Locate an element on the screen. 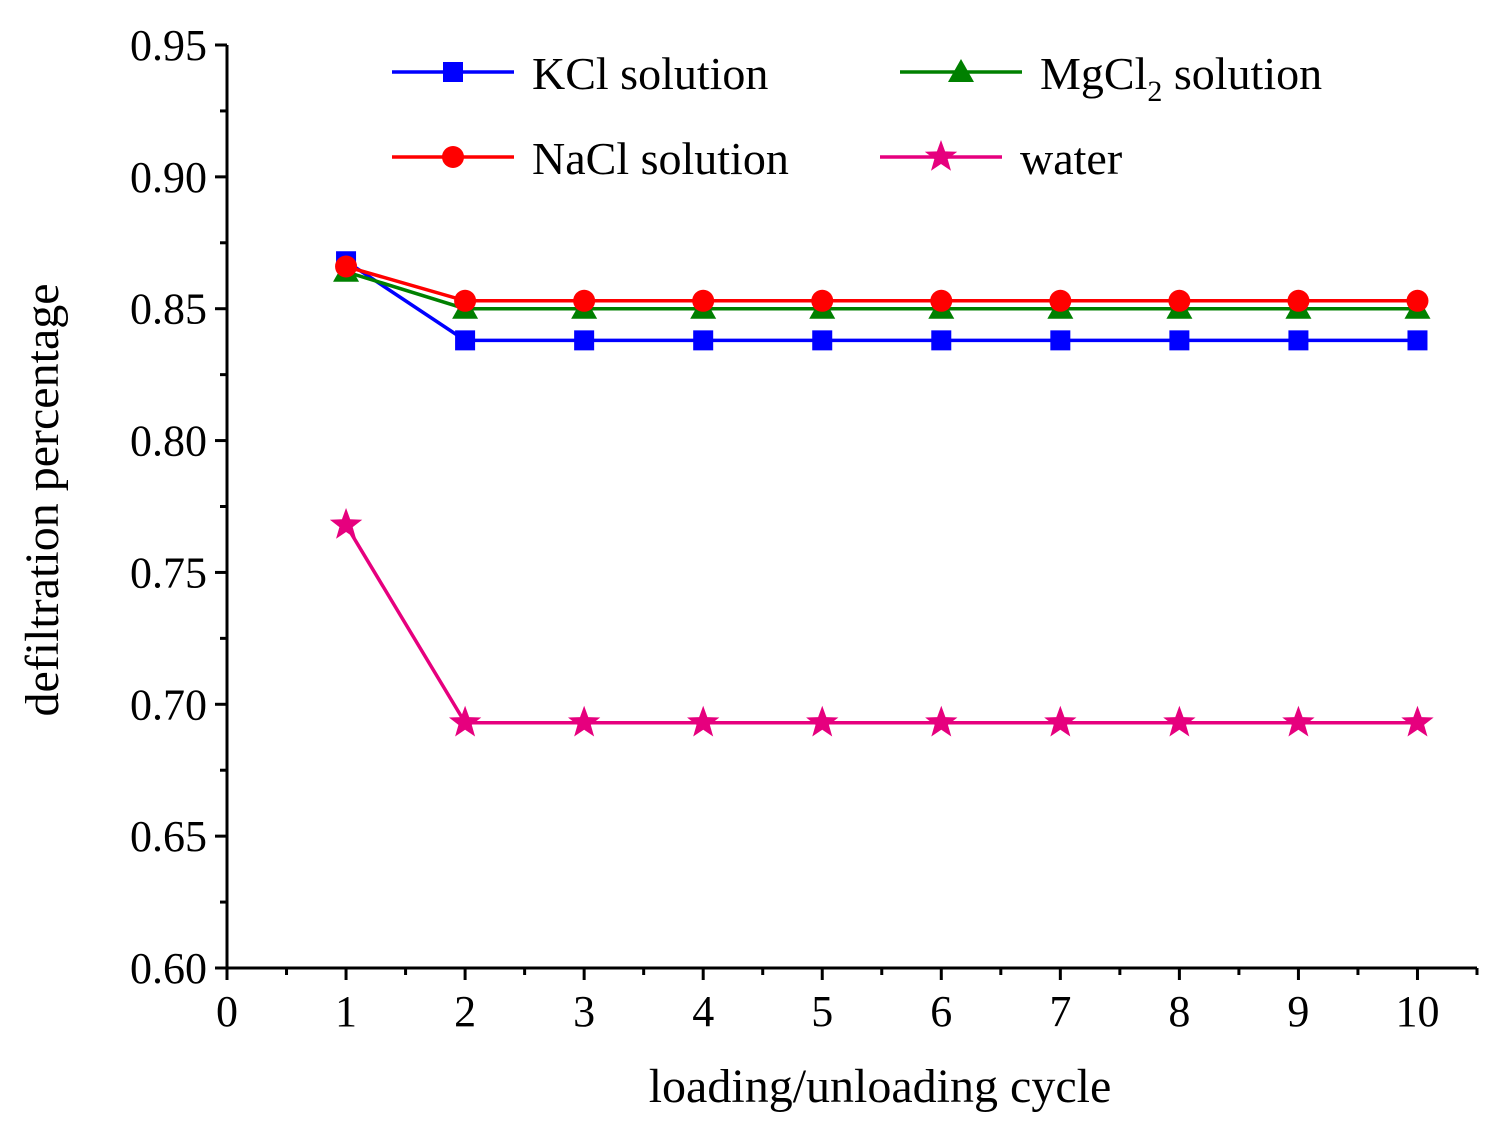 This screenshot has width=1495, height=1131. series-kcl-solution is located at coordinates (882, 301).